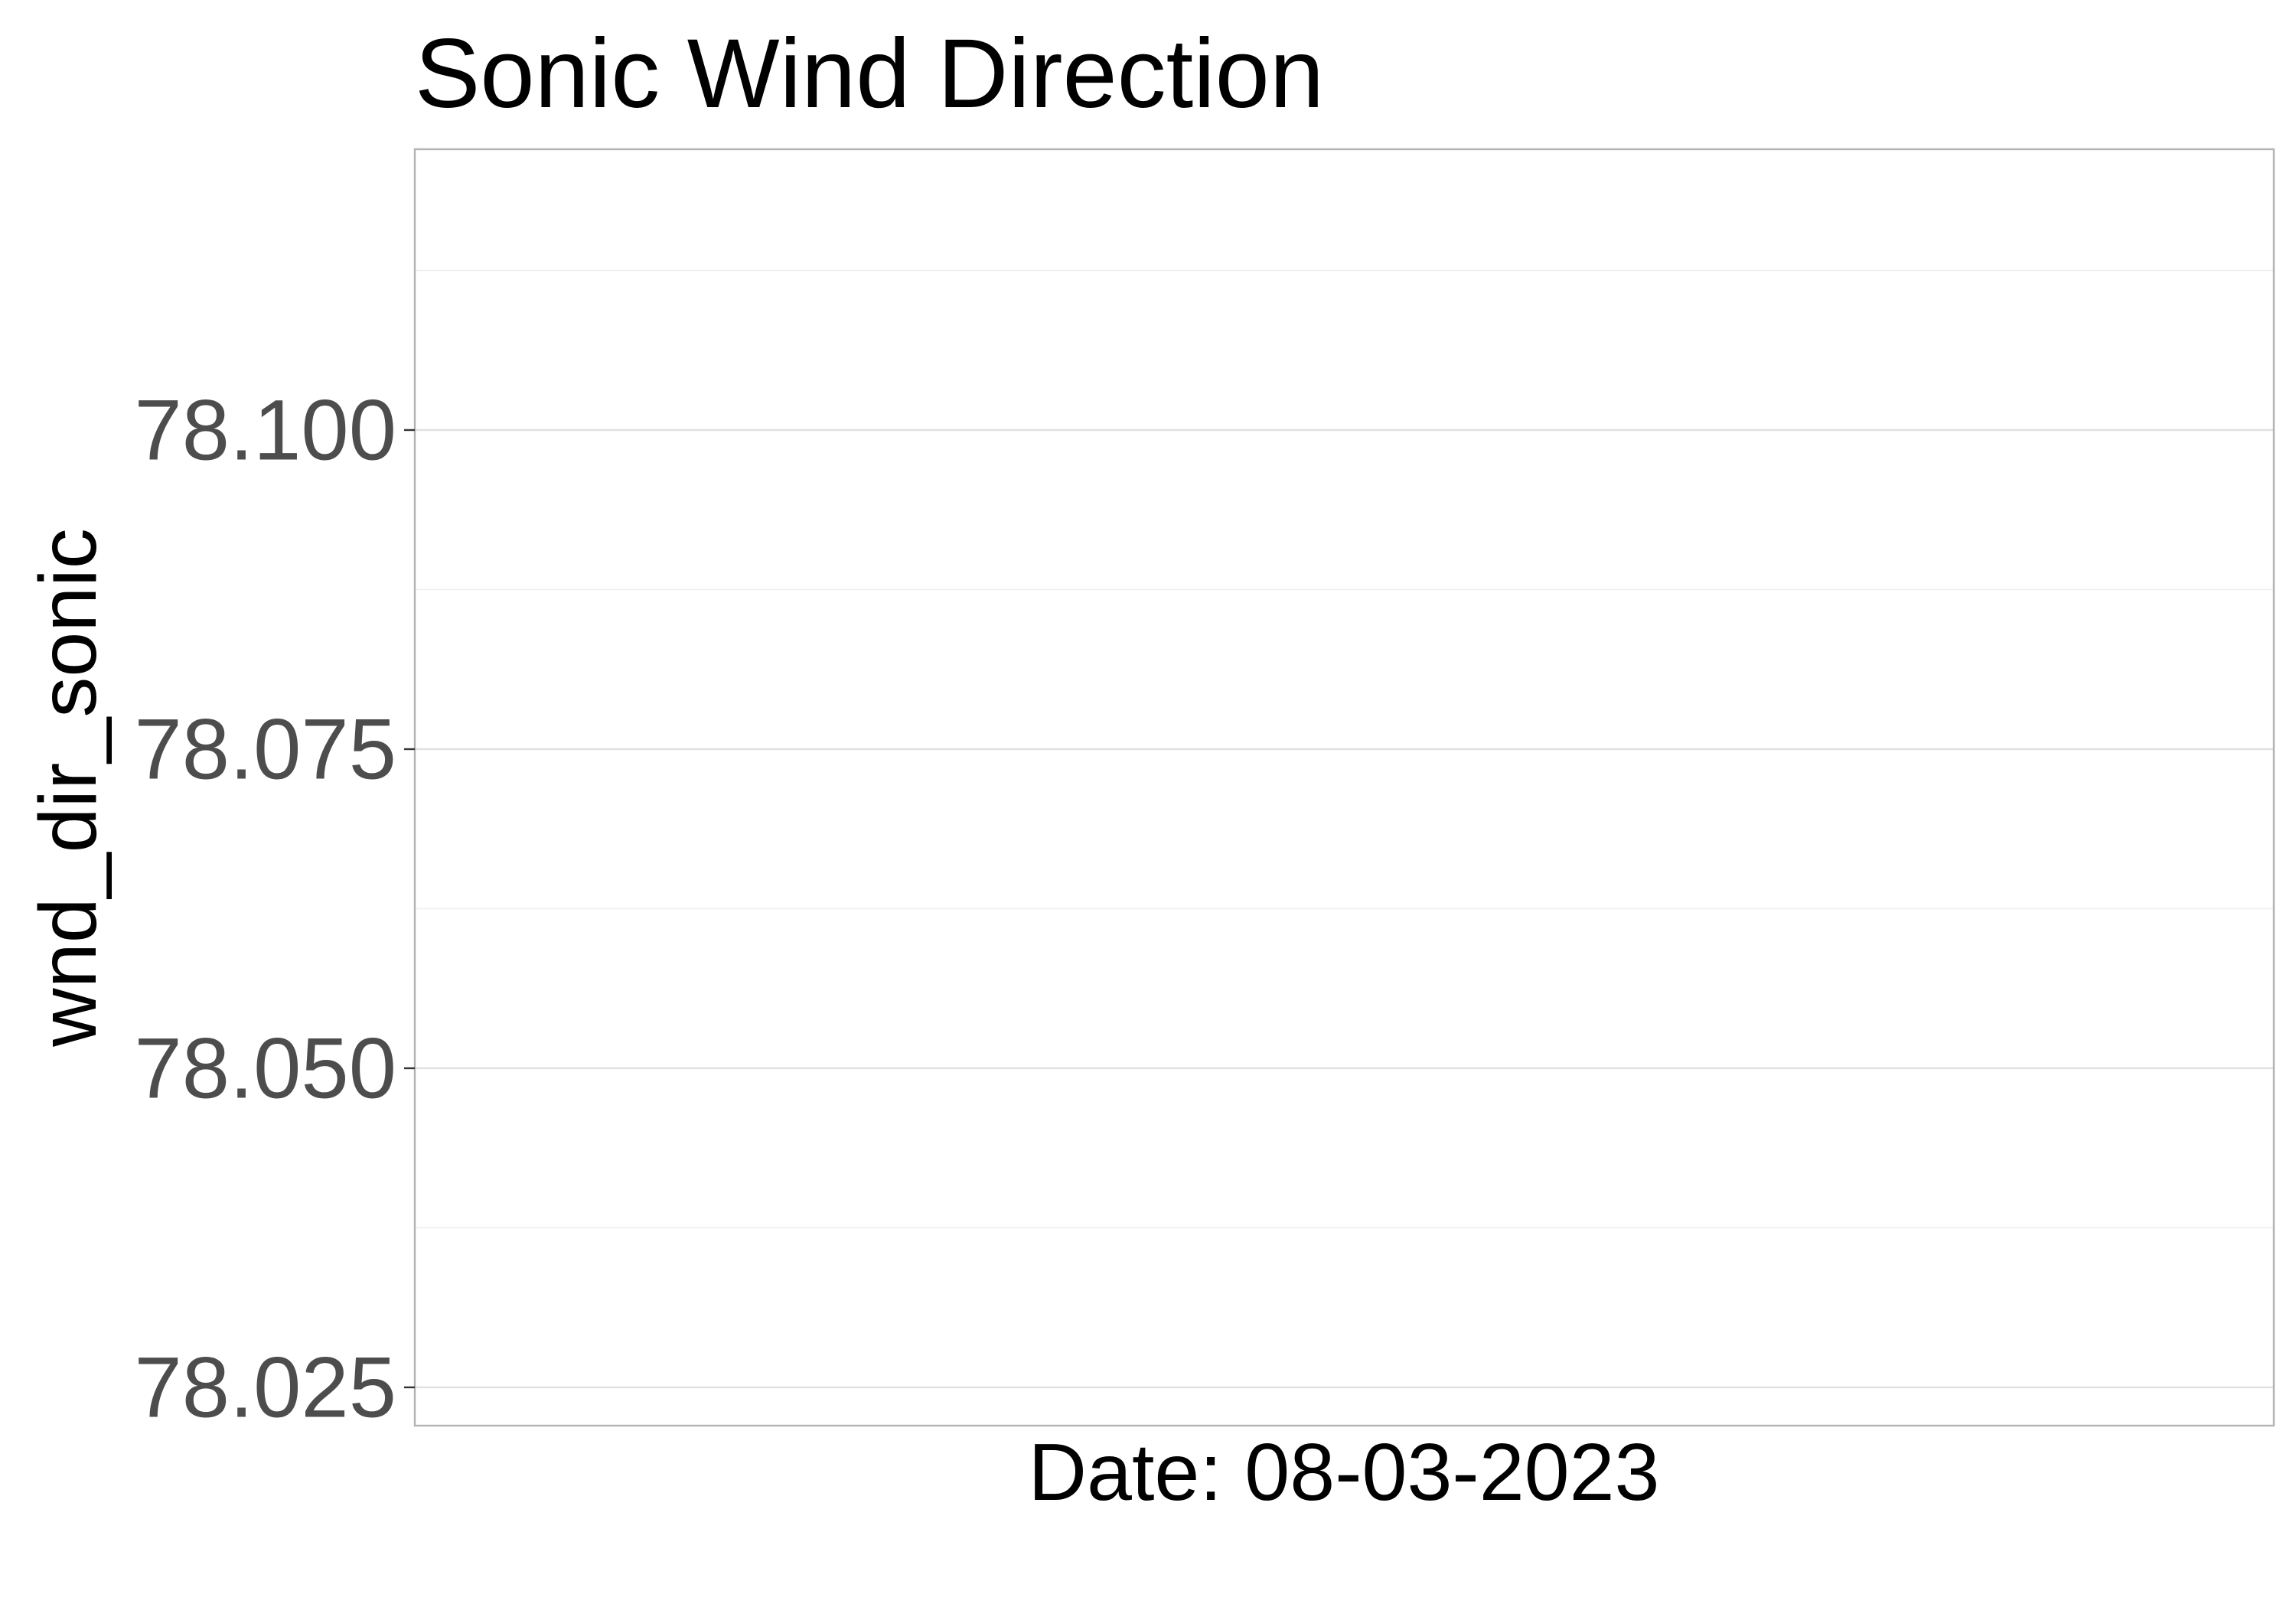 This screenshot has width=2296, height=1607. Describe the element at coordinates (265, 749) in the screenshot. I see `y-tick-label: 78.075` at that location.